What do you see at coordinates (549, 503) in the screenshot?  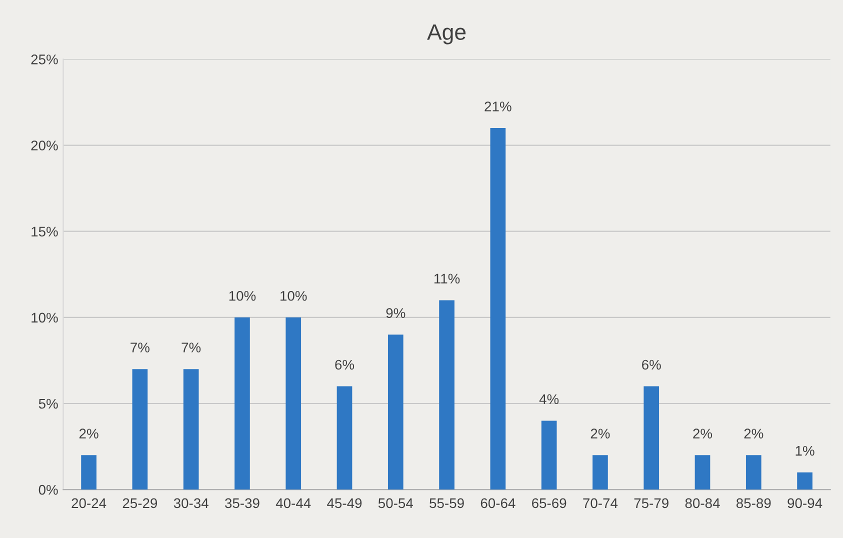 I see `x-tick-label: 65-69` at bounding box center [549, 503].